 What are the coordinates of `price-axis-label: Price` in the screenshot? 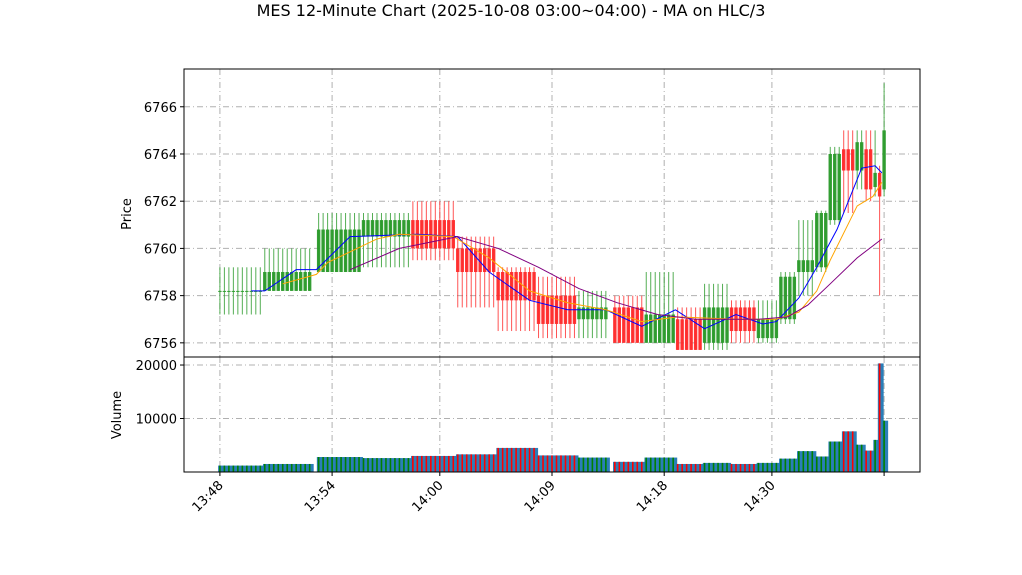 It's located at (127, 214).